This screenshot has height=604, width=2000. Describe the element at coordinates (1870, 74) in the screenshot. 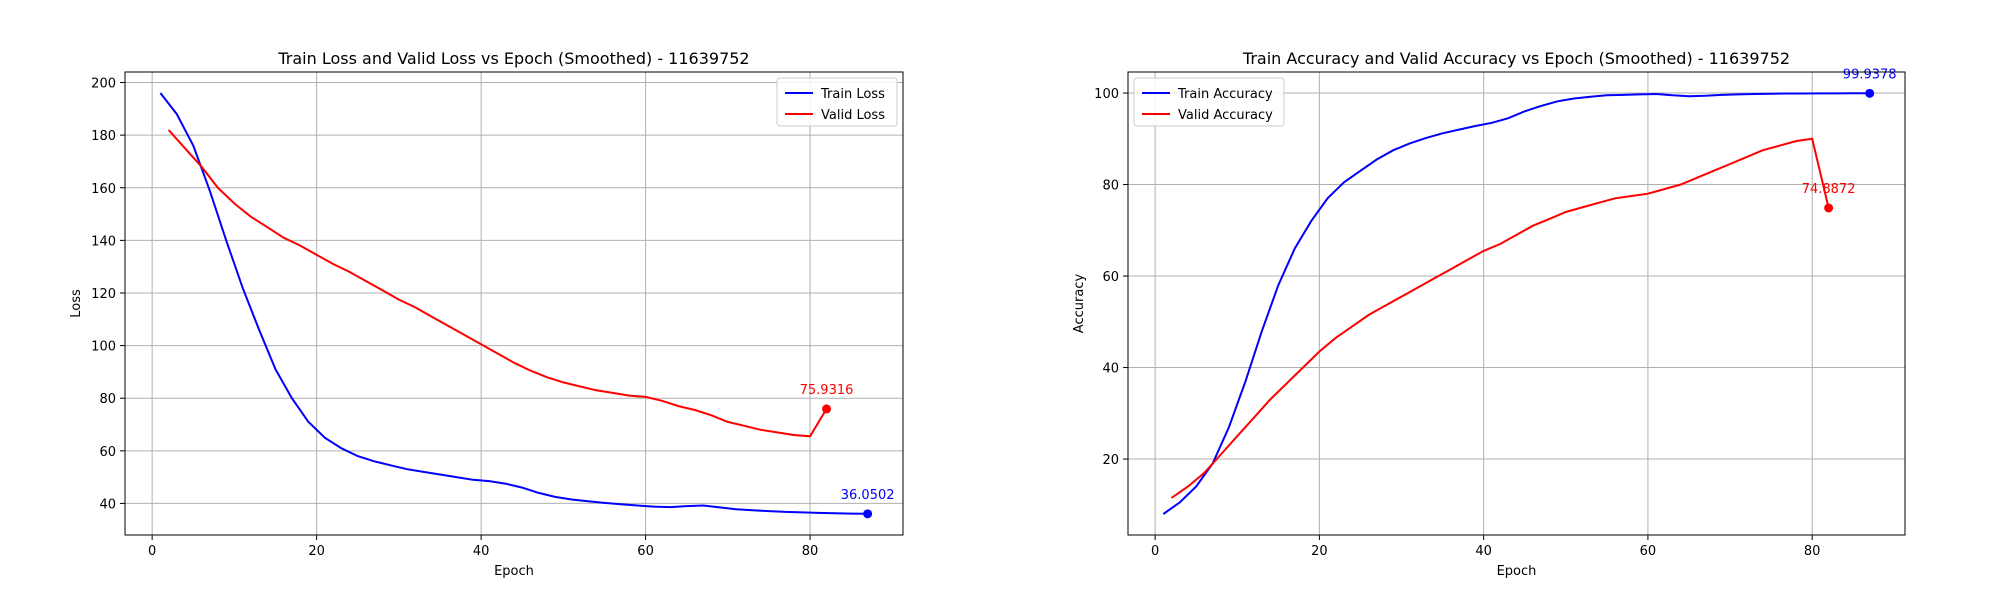

I see `series-end-label-1: 99.9378` at that location.